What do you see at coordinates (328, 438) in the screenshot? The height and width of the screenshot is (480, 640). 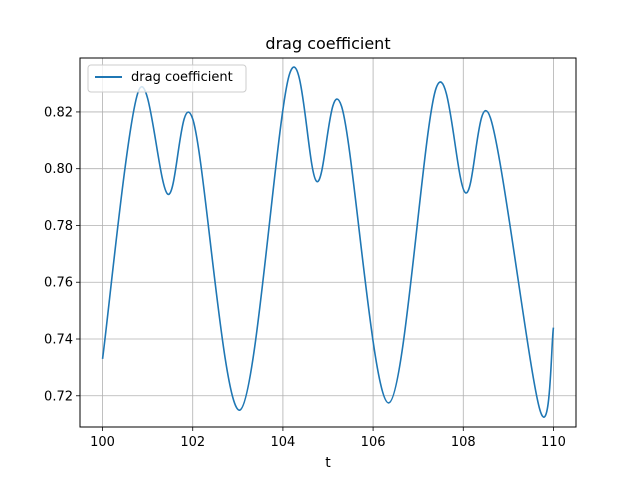 I see `x-axis: 100 102 104 106 108 110` at bounding box center [328, 438].